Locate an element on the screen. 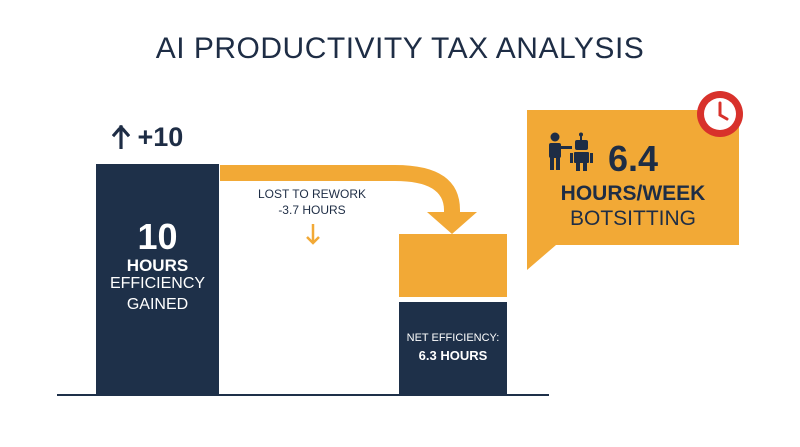 The height and width of the screenshot is (447, 800). botsitting-label: BOTSITTING is located at coordinates (633, 219).